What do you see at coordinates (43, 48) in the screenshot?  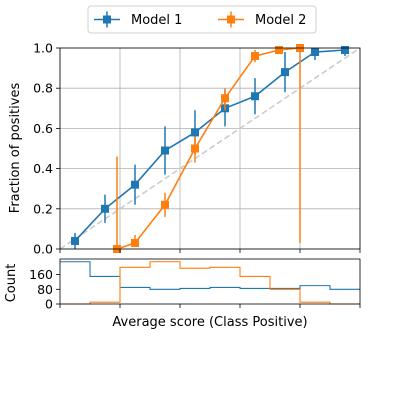 I see `y-tick-label: 1.0` at bounding box center [43, 48].